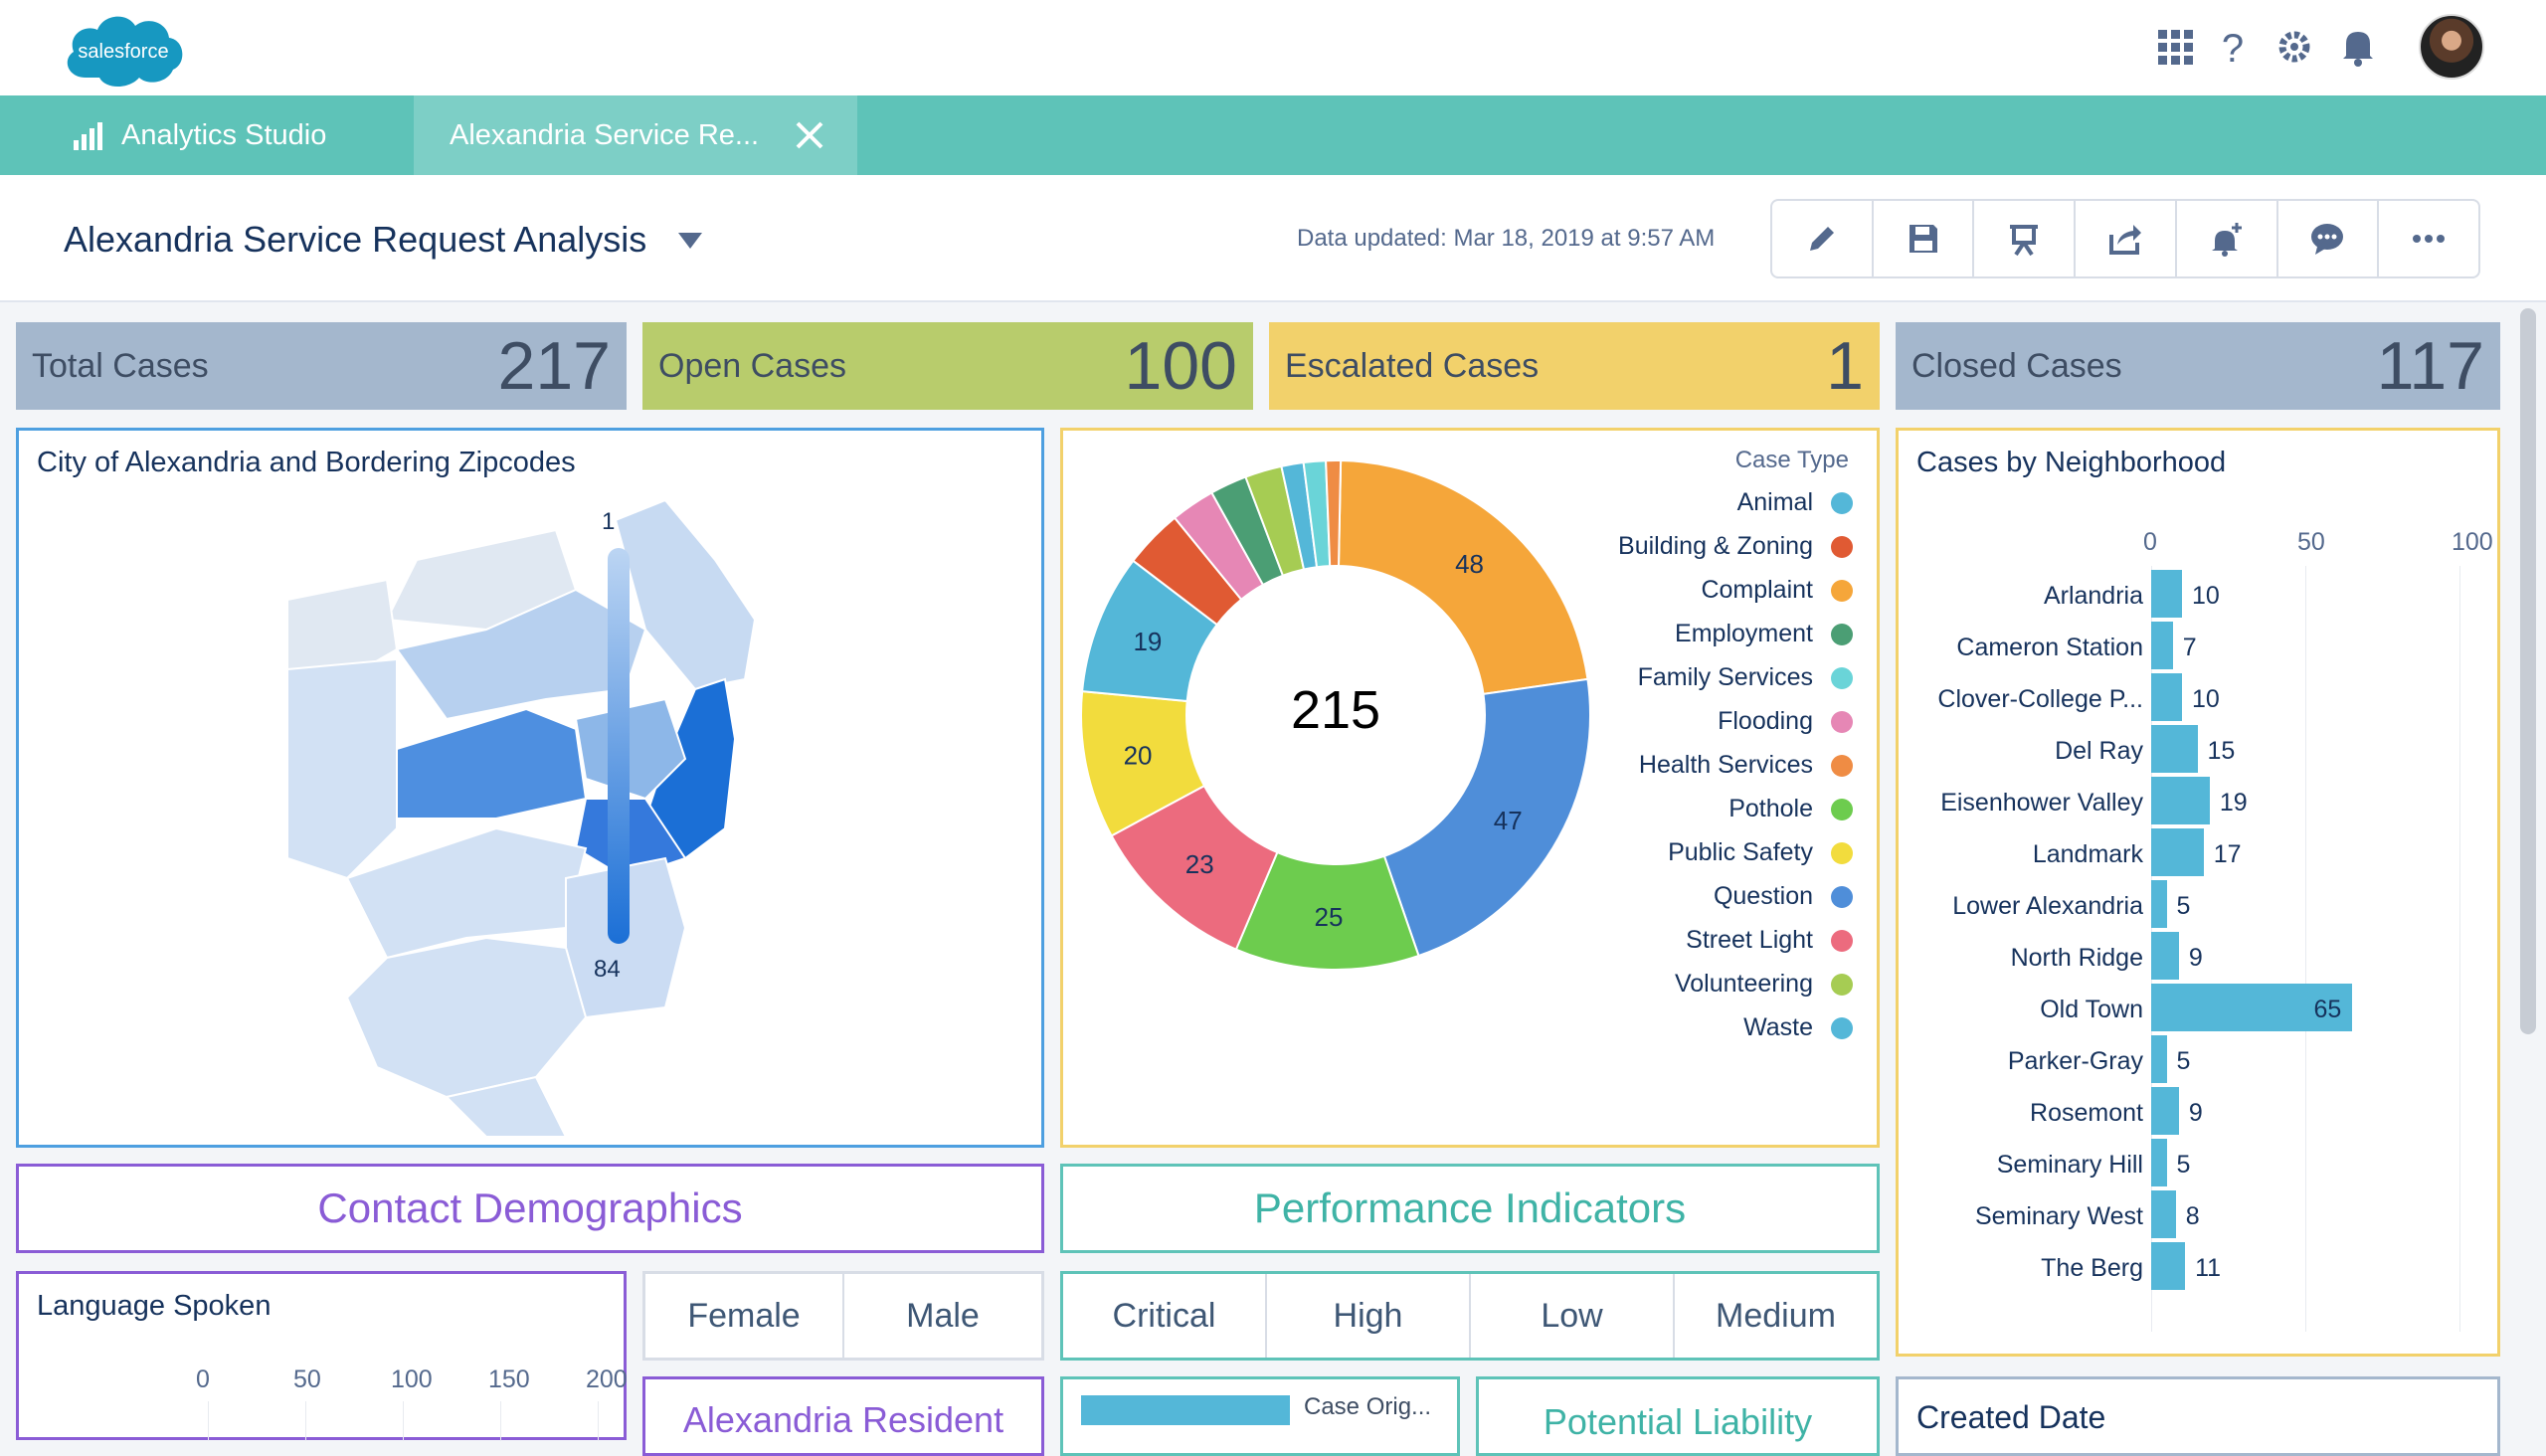 This screenshot has width=2546, height=1456. What do you see at coordinates (1463, 577) in the screenshot?
I see `donut-slice-complaint` at bounding box center [1463, 577].